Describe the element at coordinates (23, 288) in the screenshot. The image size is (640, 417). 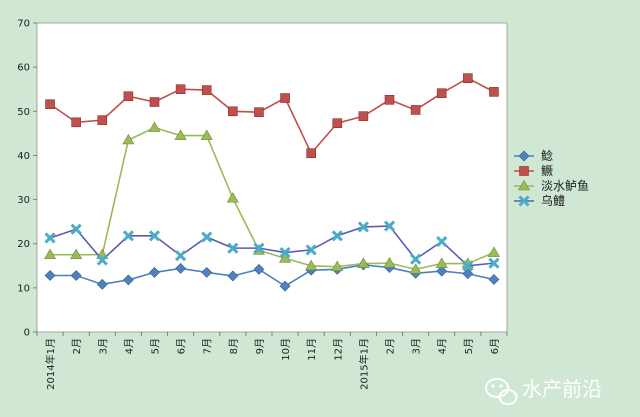
I see `y-tick-label: 10` at that location.